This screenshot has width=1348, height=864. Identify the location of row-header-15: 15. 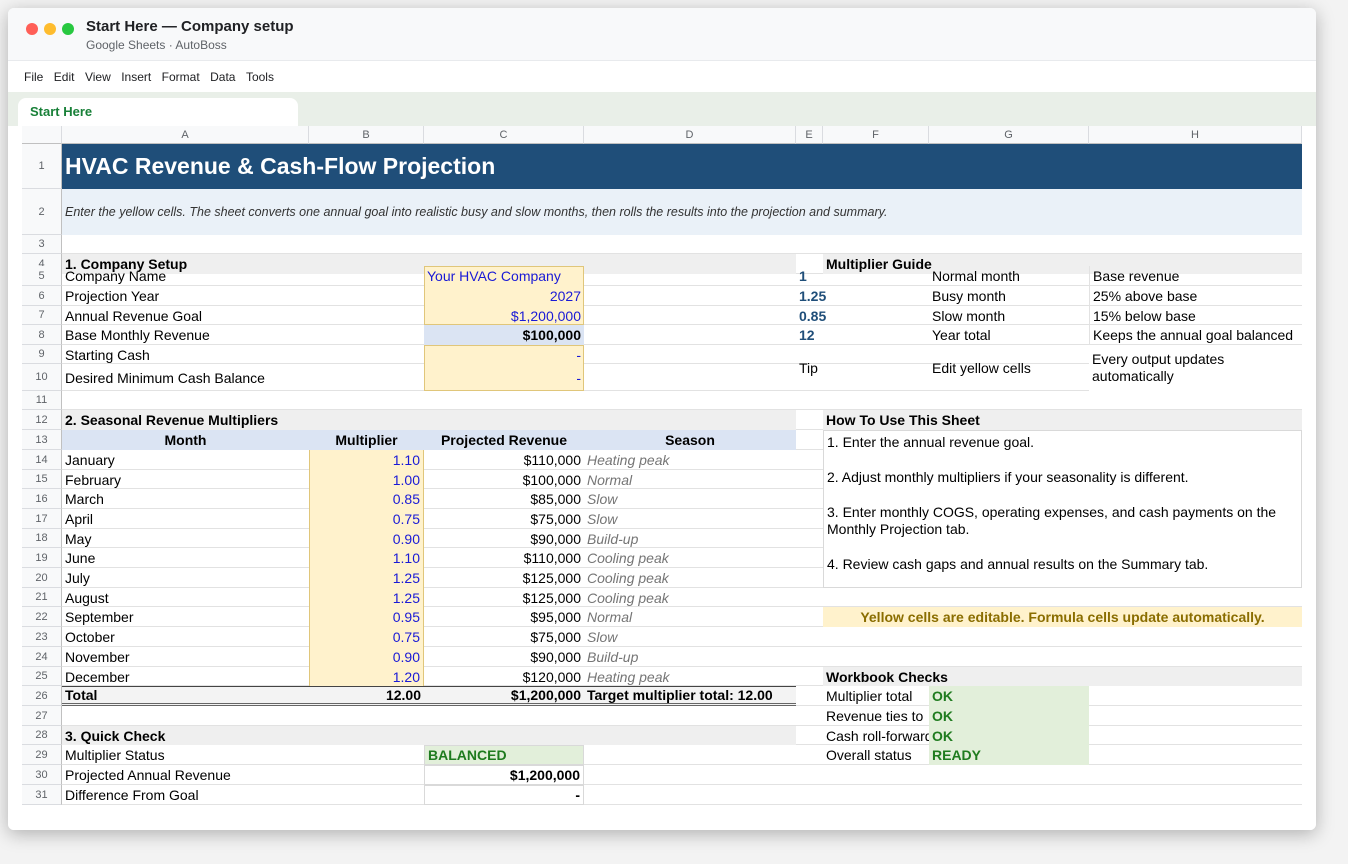
(42, 479).